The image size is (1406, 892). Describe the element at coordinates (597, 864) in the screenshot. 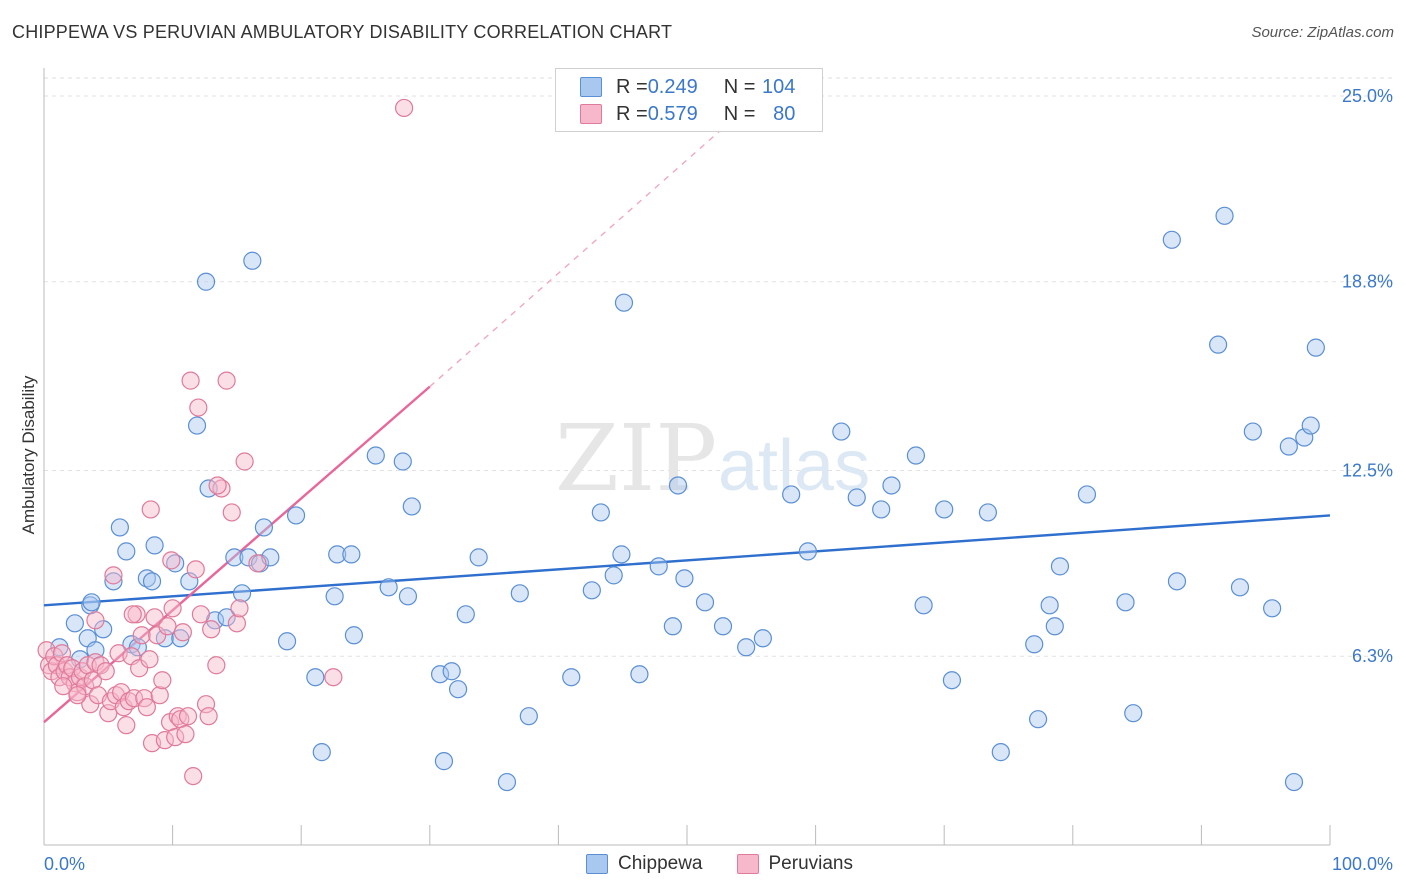

I see `series-swatch-chippewa` at that location.